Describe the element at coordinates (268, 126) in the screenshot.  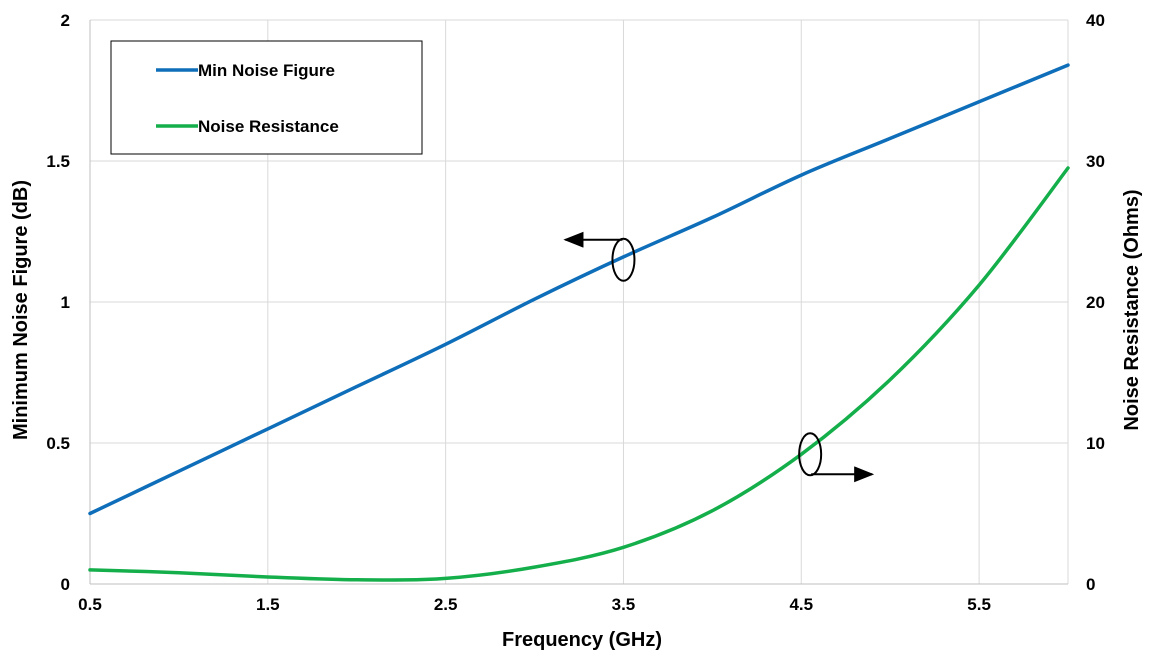
I see `legend-label-noise-resistance: Noise Resistance` at that location.